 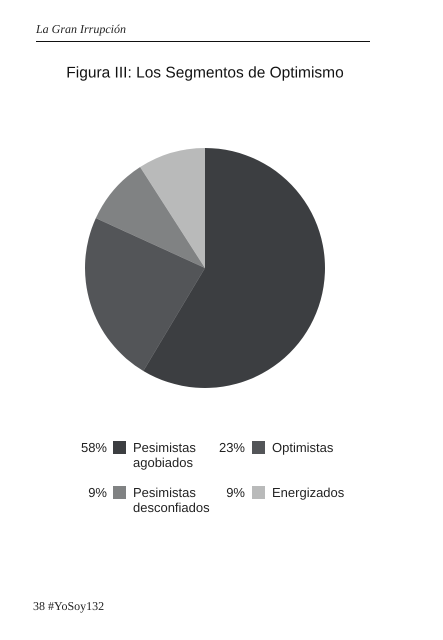 What do you see at coordinates (68, 606) in the screenshot?
I see `text: 38 #YoSoy132` at bounding box center [68, 606].